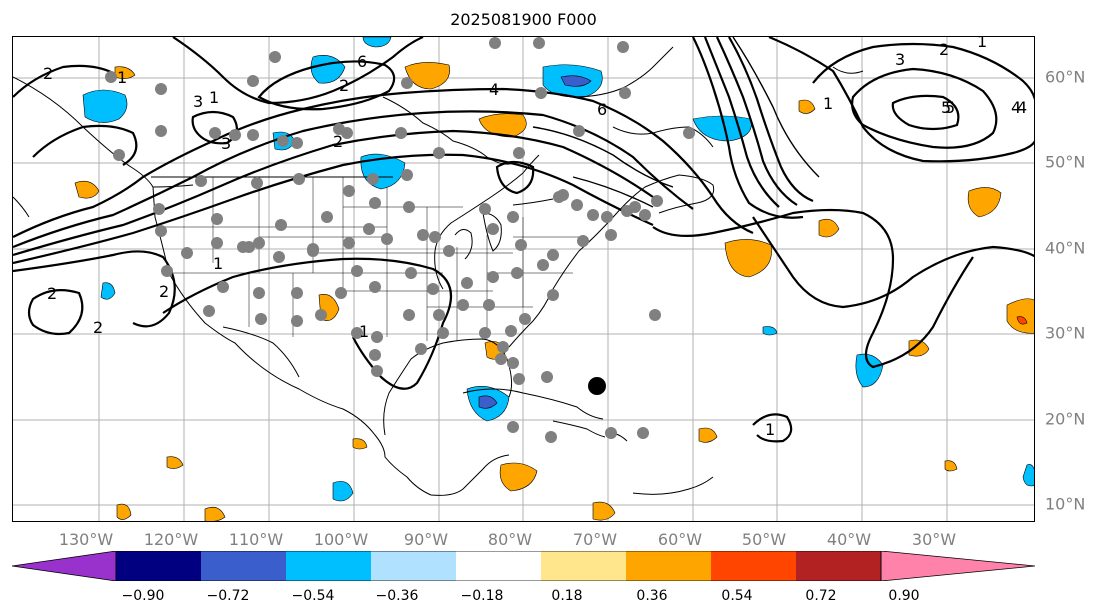 Image resolution: width=1105 pixels, height=615 pixels. Describe the element at coordinates (567, 596) in the screenshot. I see `colorbar-tick-label: 0.18` at that location.